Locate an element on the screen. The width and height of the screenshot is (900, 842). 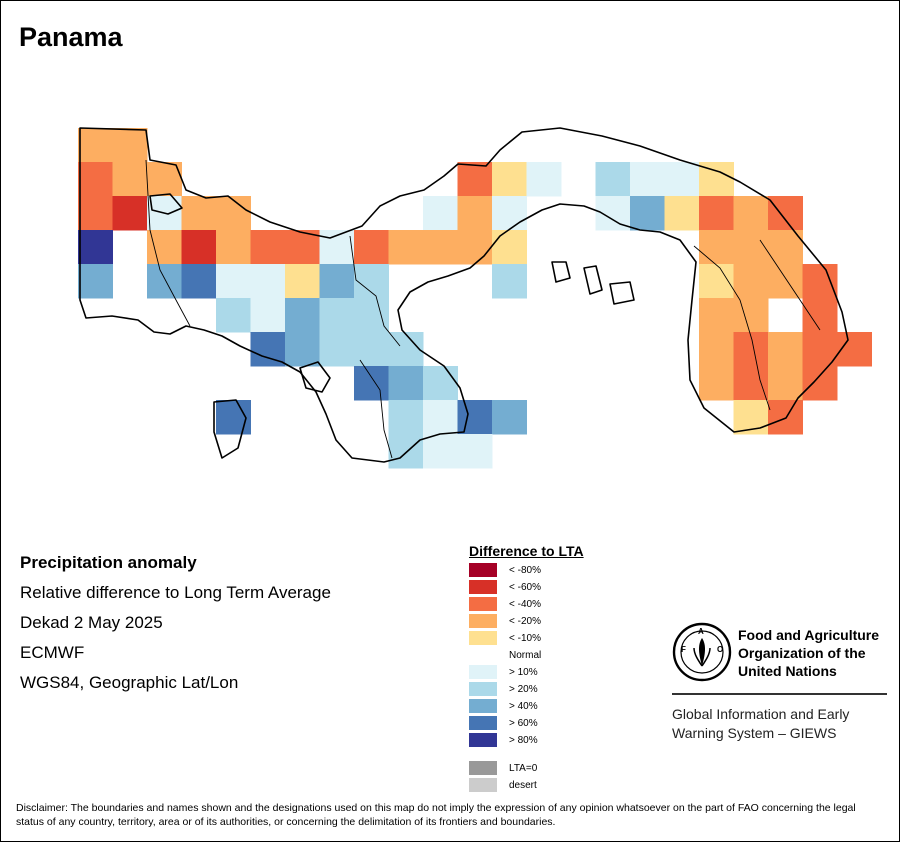
province-line-central is located at coordinates (375, 291).